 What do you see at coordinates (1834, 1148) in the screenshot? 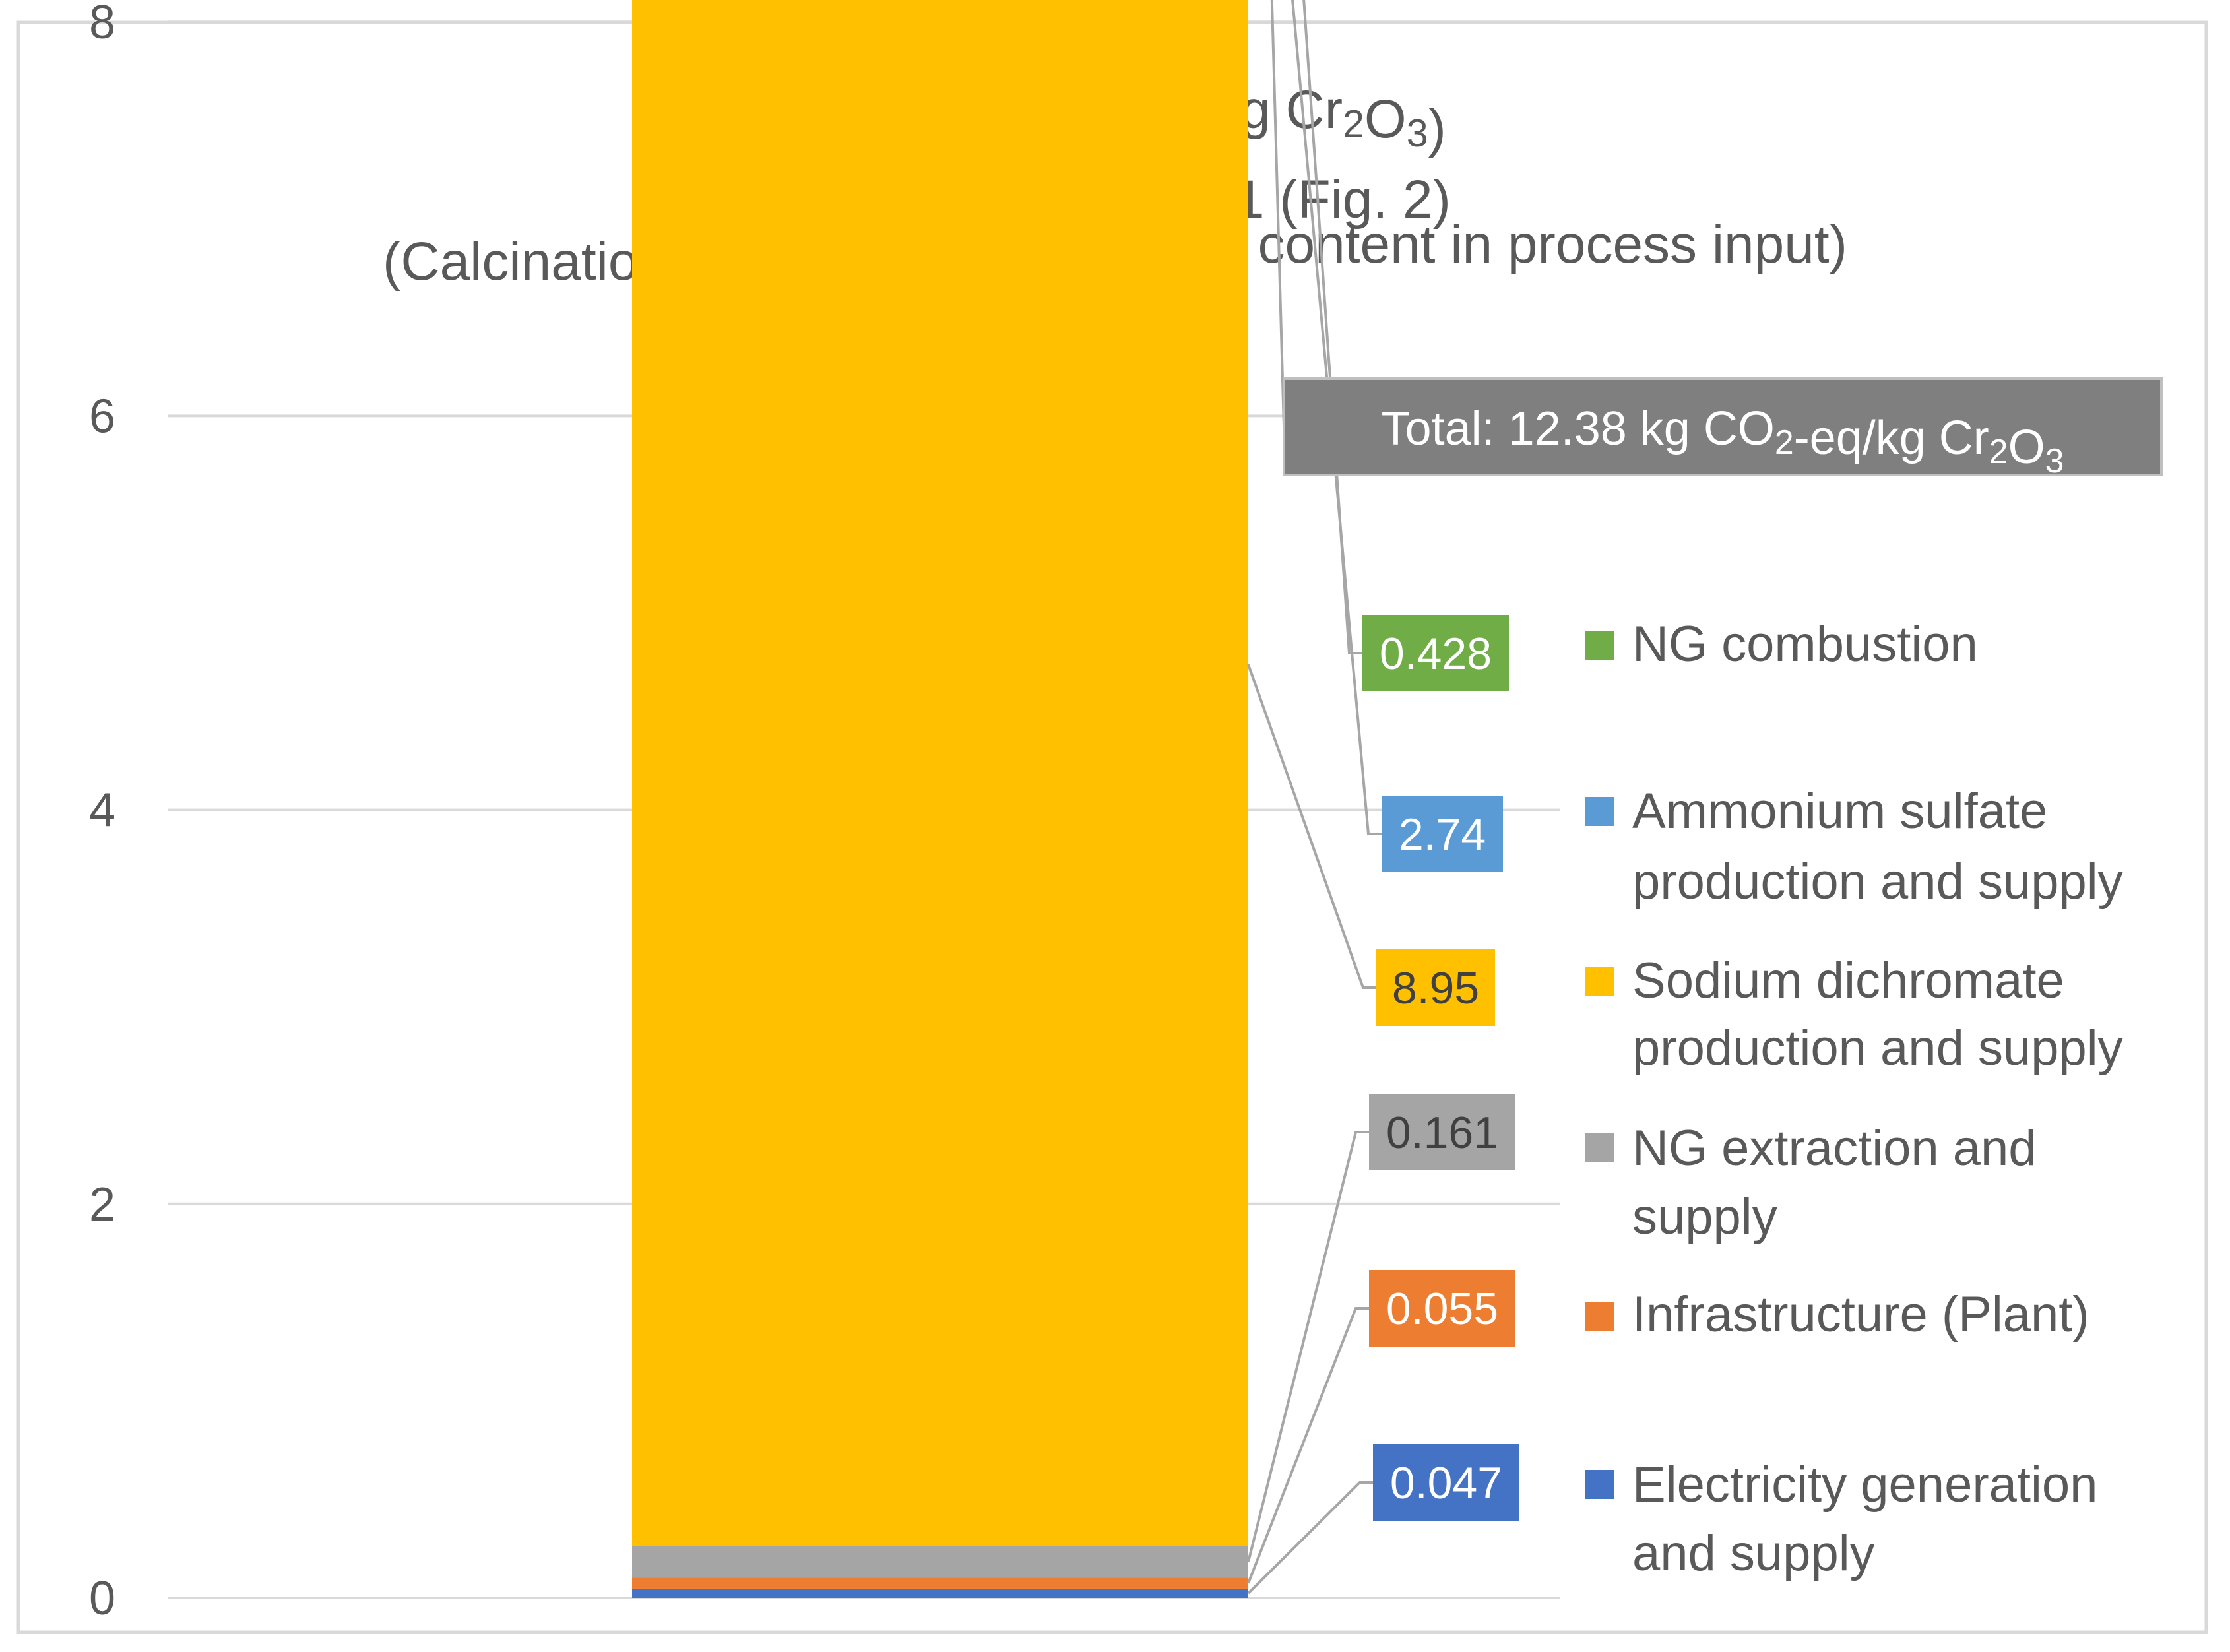
I see `legend-label: NG extraction and` at bounding box center [1834, 1148].